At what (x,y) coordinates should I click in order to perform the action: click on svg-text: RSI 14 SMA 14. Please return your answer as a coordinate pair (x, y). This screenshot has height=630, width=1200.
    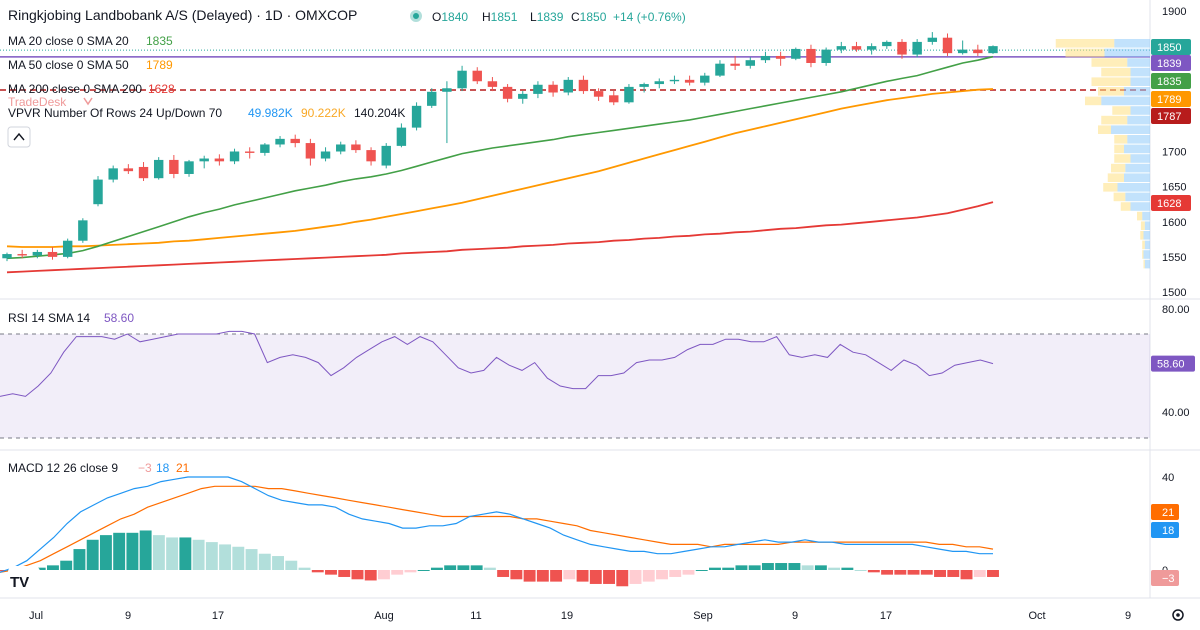
    Looking at the image, I should click on (49, 318).